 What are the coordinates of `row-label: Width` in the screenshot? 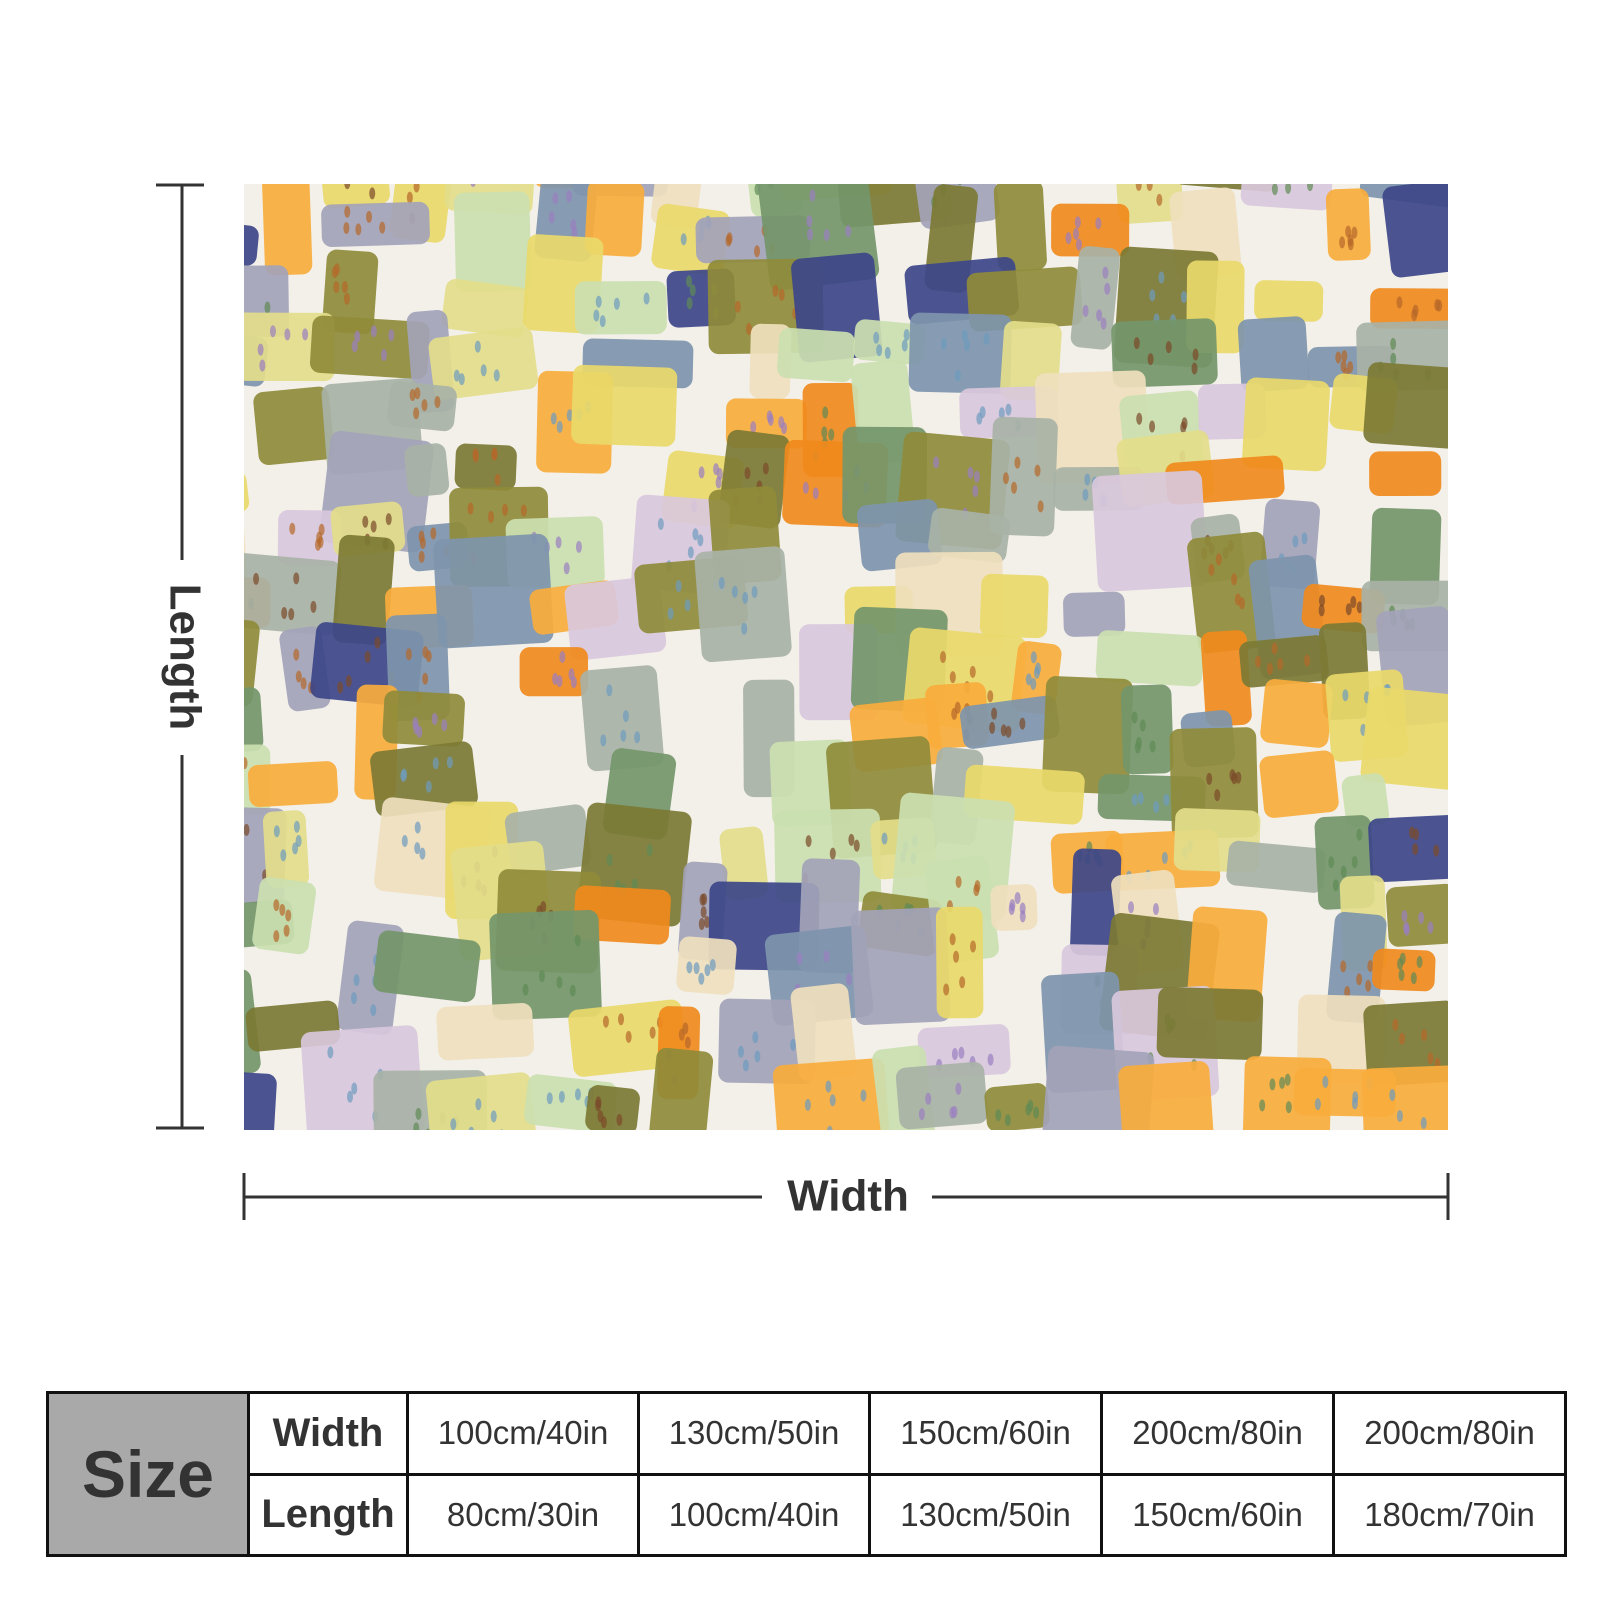 It's located at (328, 1433).